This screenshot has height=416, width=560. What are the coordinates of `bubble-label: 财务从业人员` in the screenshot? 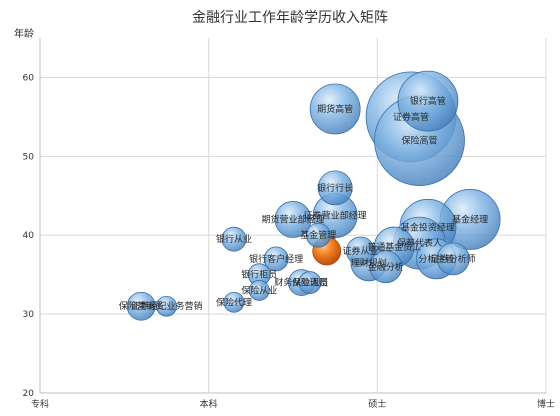 It's located at (301, 283).